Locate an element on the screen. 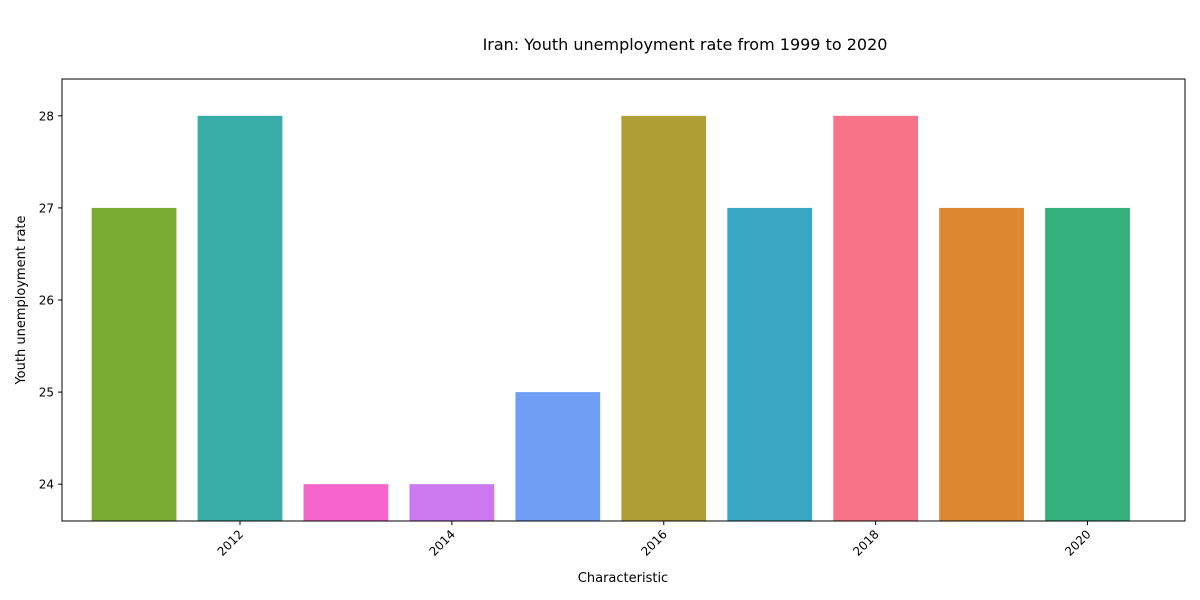 The height and width of the screenshot is (600, 1200). y-tick-label: 26 is located at coordinates (46, 301).